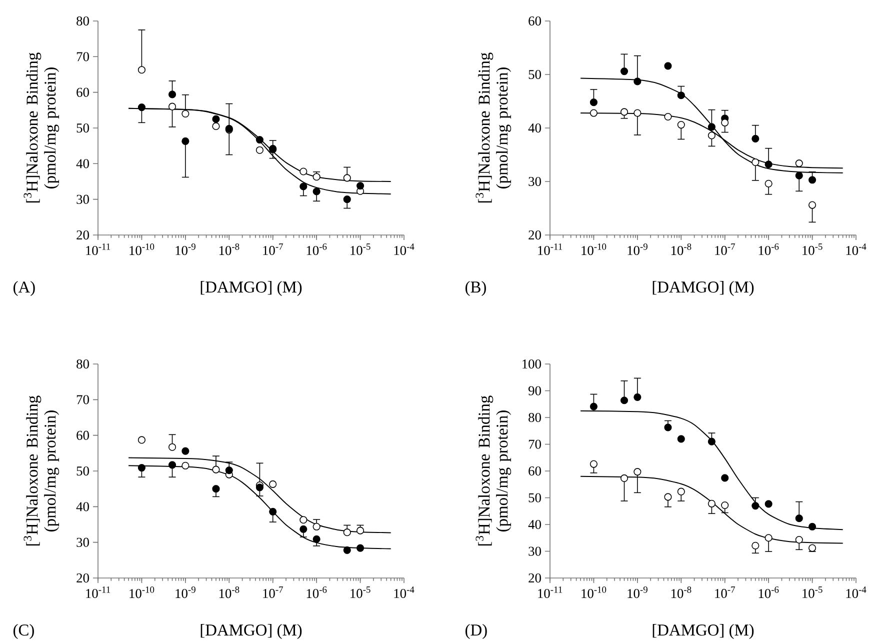 This screenshot has width=884, height=643. I want to click on text: (D), so click(476, 631).